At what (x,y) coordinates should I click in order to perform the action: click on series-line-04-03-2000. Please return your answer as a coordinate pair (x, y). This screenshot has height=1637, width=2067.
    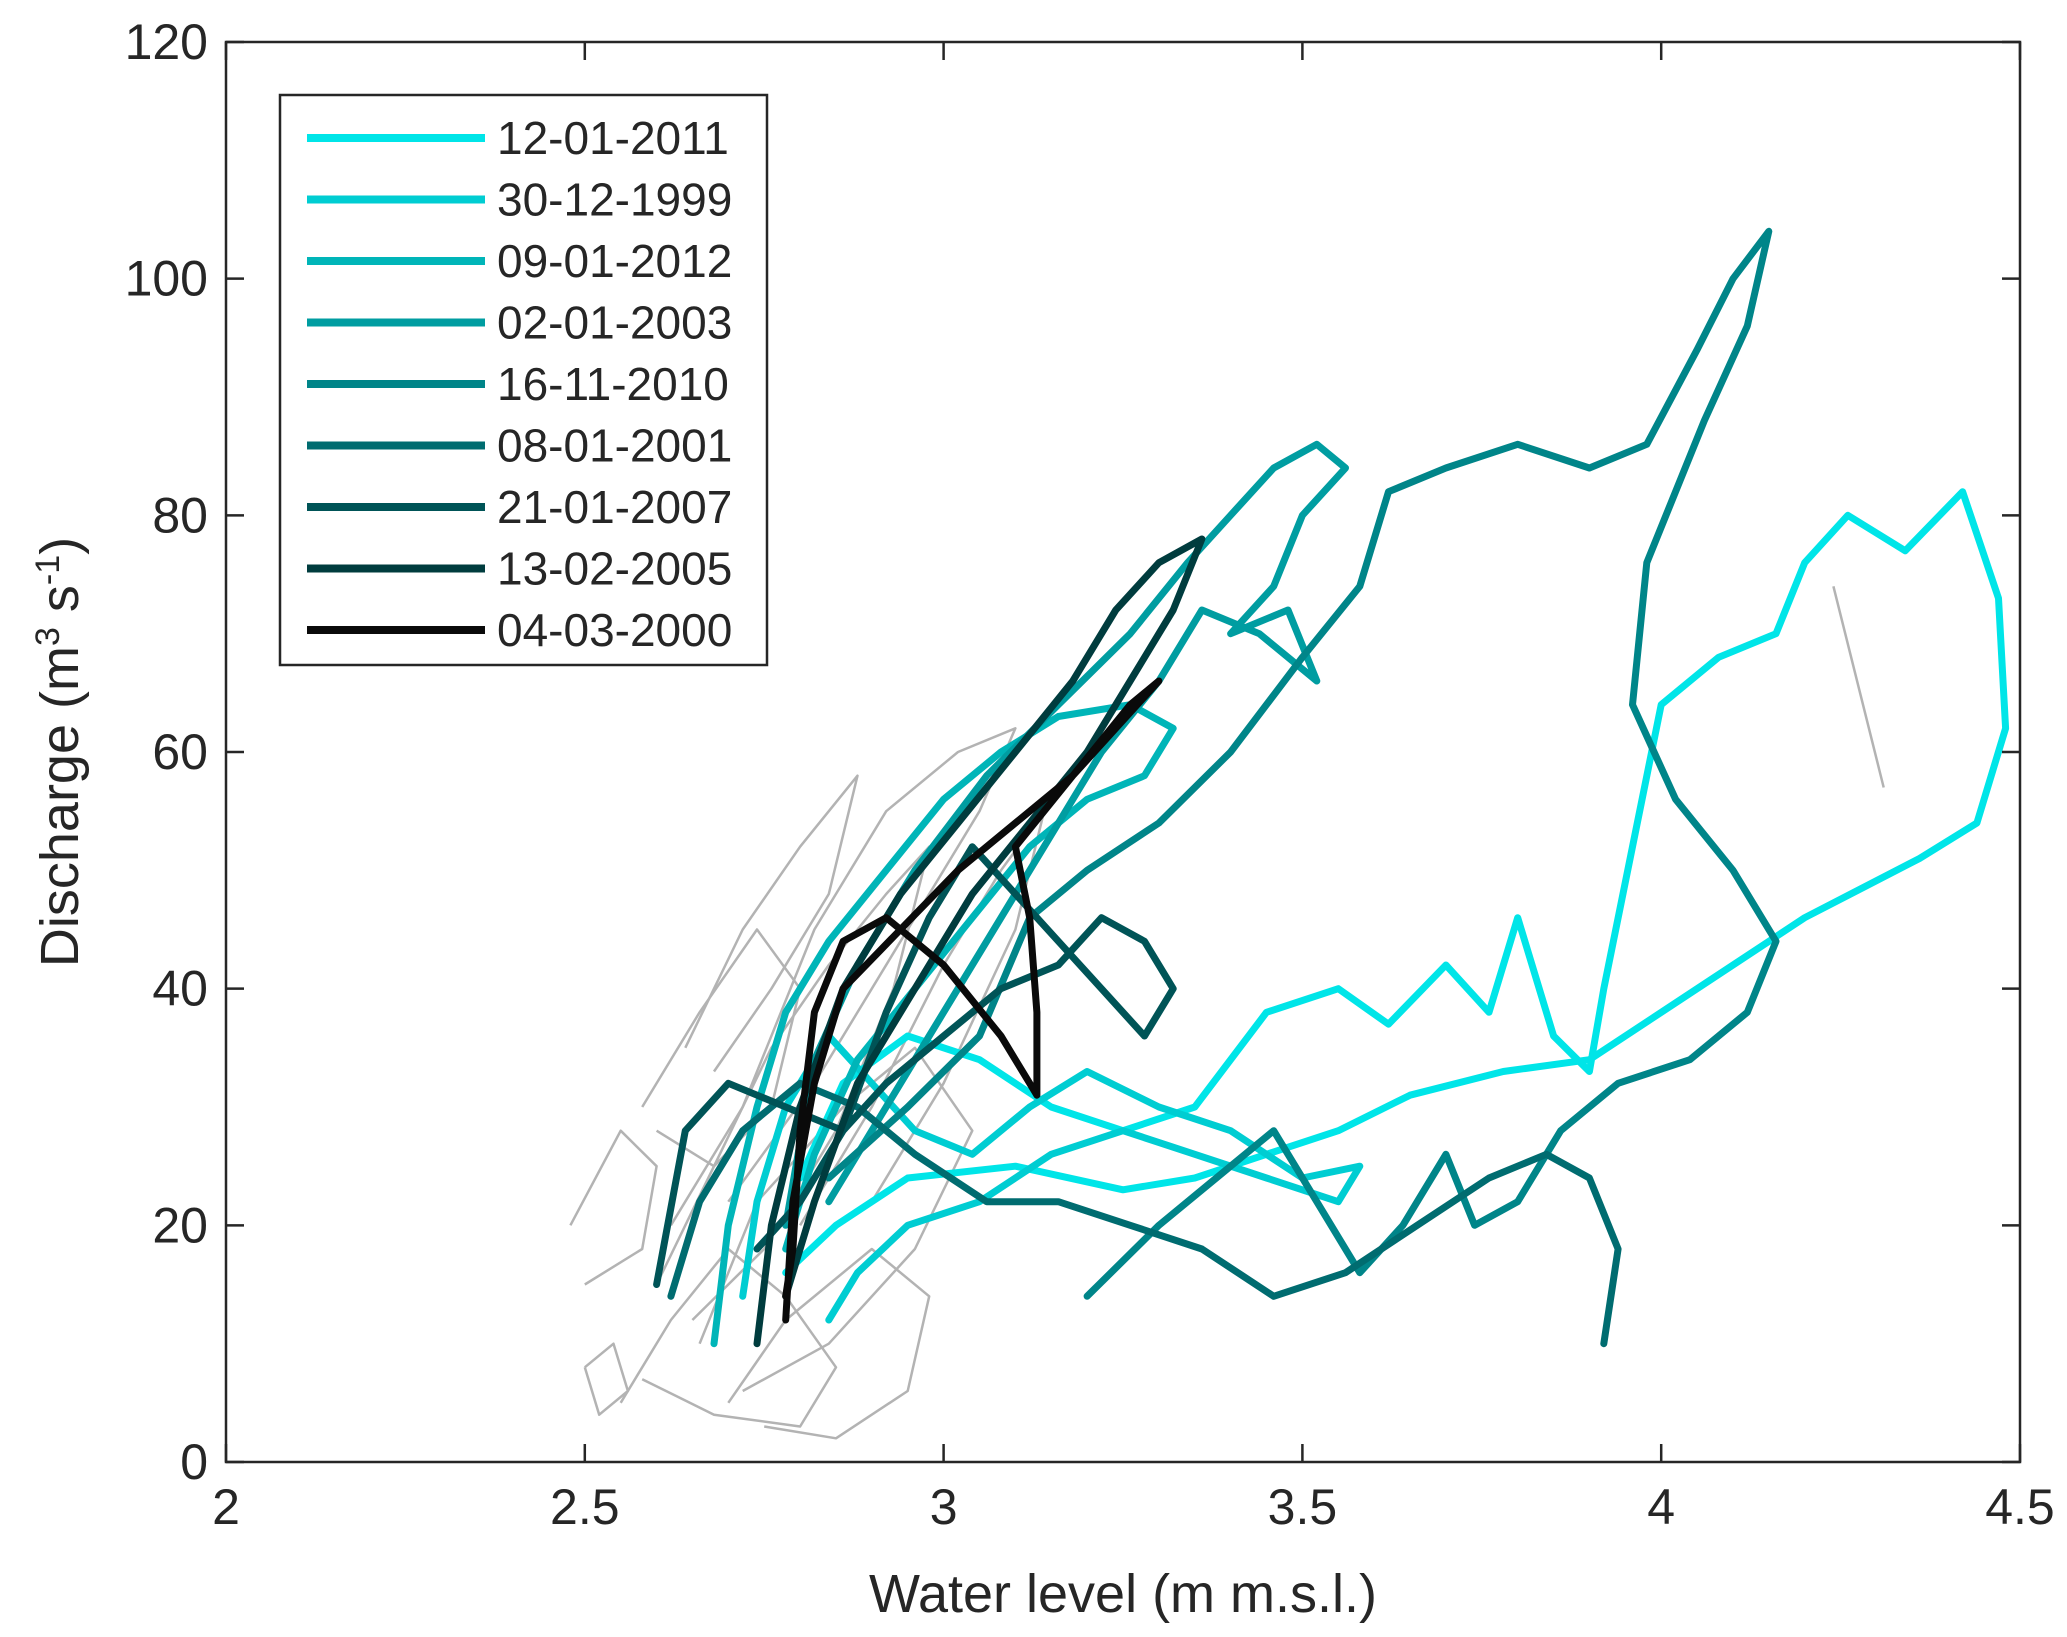
    Looking at the image, I should click on (972, 1000).